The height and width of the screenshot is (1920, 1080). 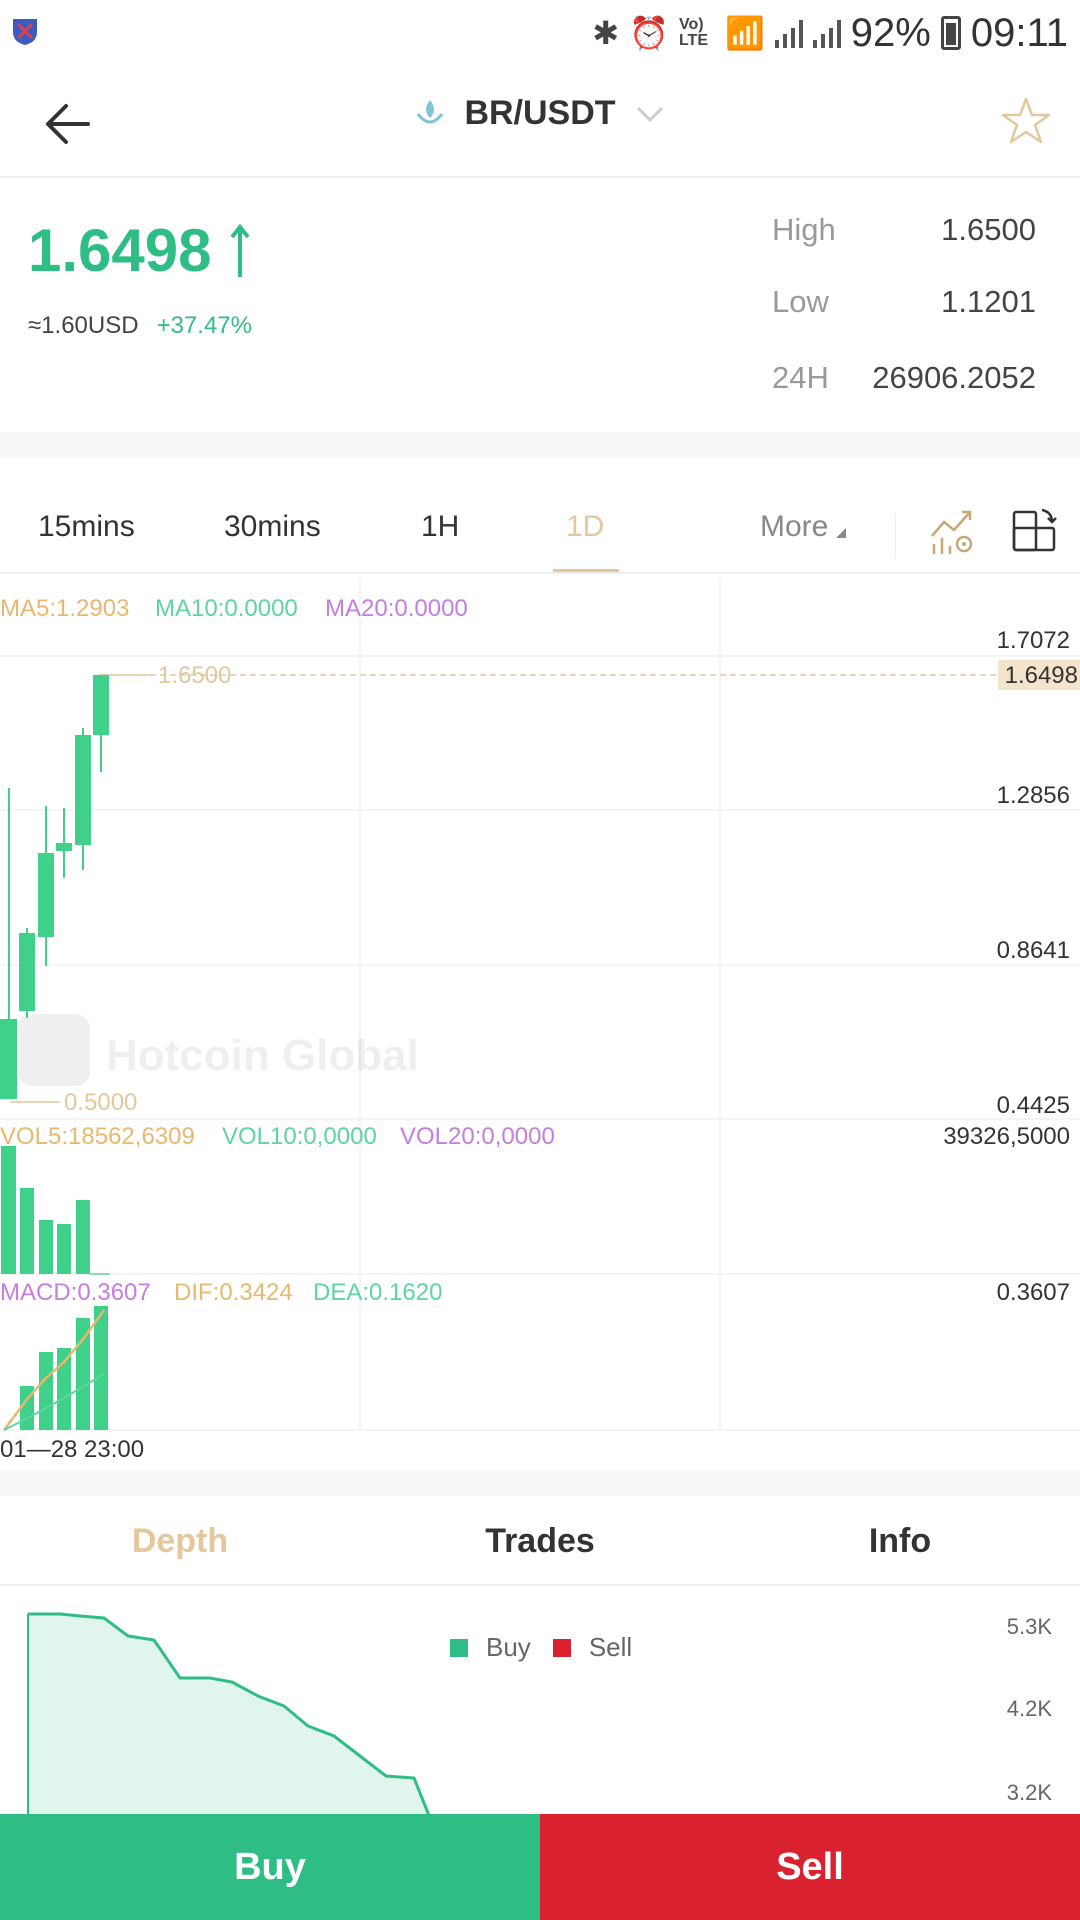 What do you see at coordinates (70, 124) in the screenshot?
I see `arrow-left-icon` at bounding box center [70, 124].